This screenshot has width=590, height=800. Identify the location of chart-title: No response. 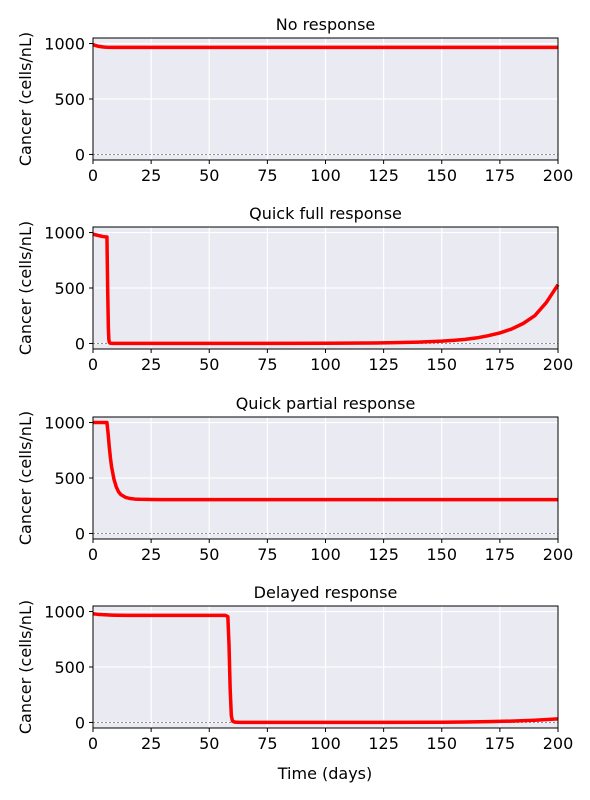
(326, 24).